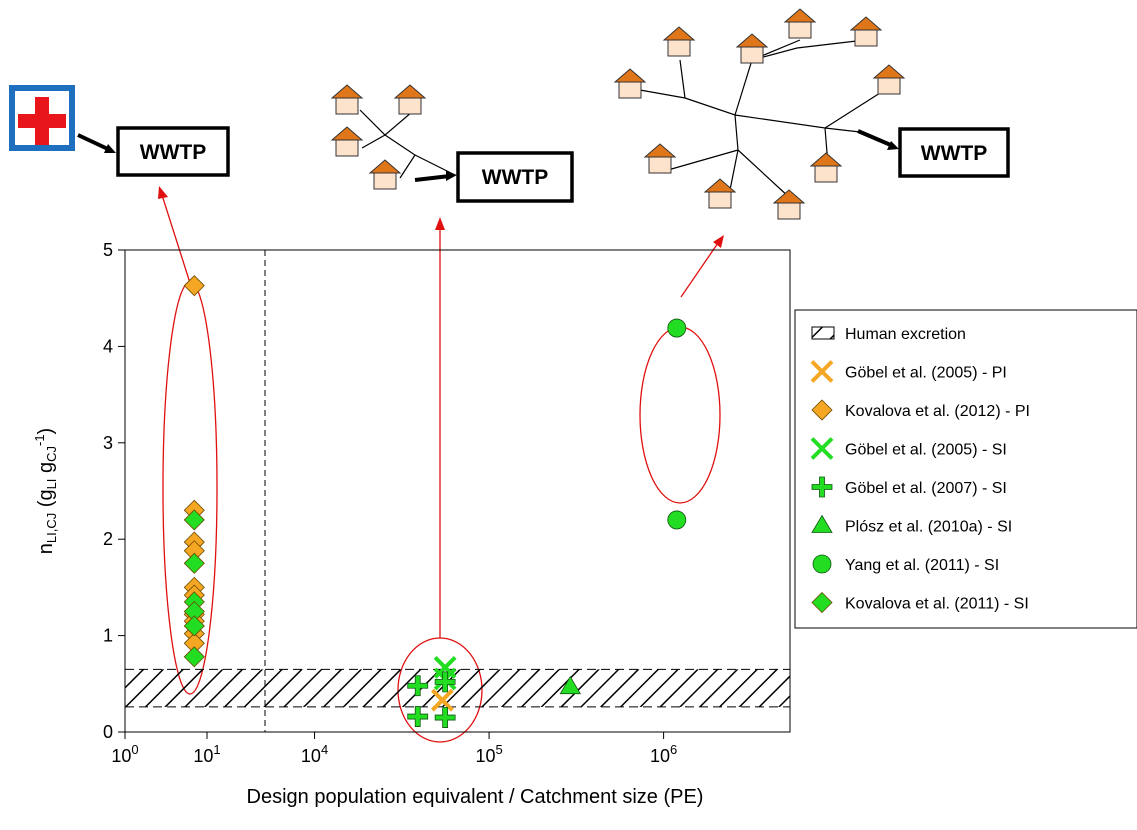 The width and height of the screenshot is (1137, 830). What do you see at coordinates (823, 333) in the screenshot?
I see `legend-swatch` at bounding box center [823, 333].